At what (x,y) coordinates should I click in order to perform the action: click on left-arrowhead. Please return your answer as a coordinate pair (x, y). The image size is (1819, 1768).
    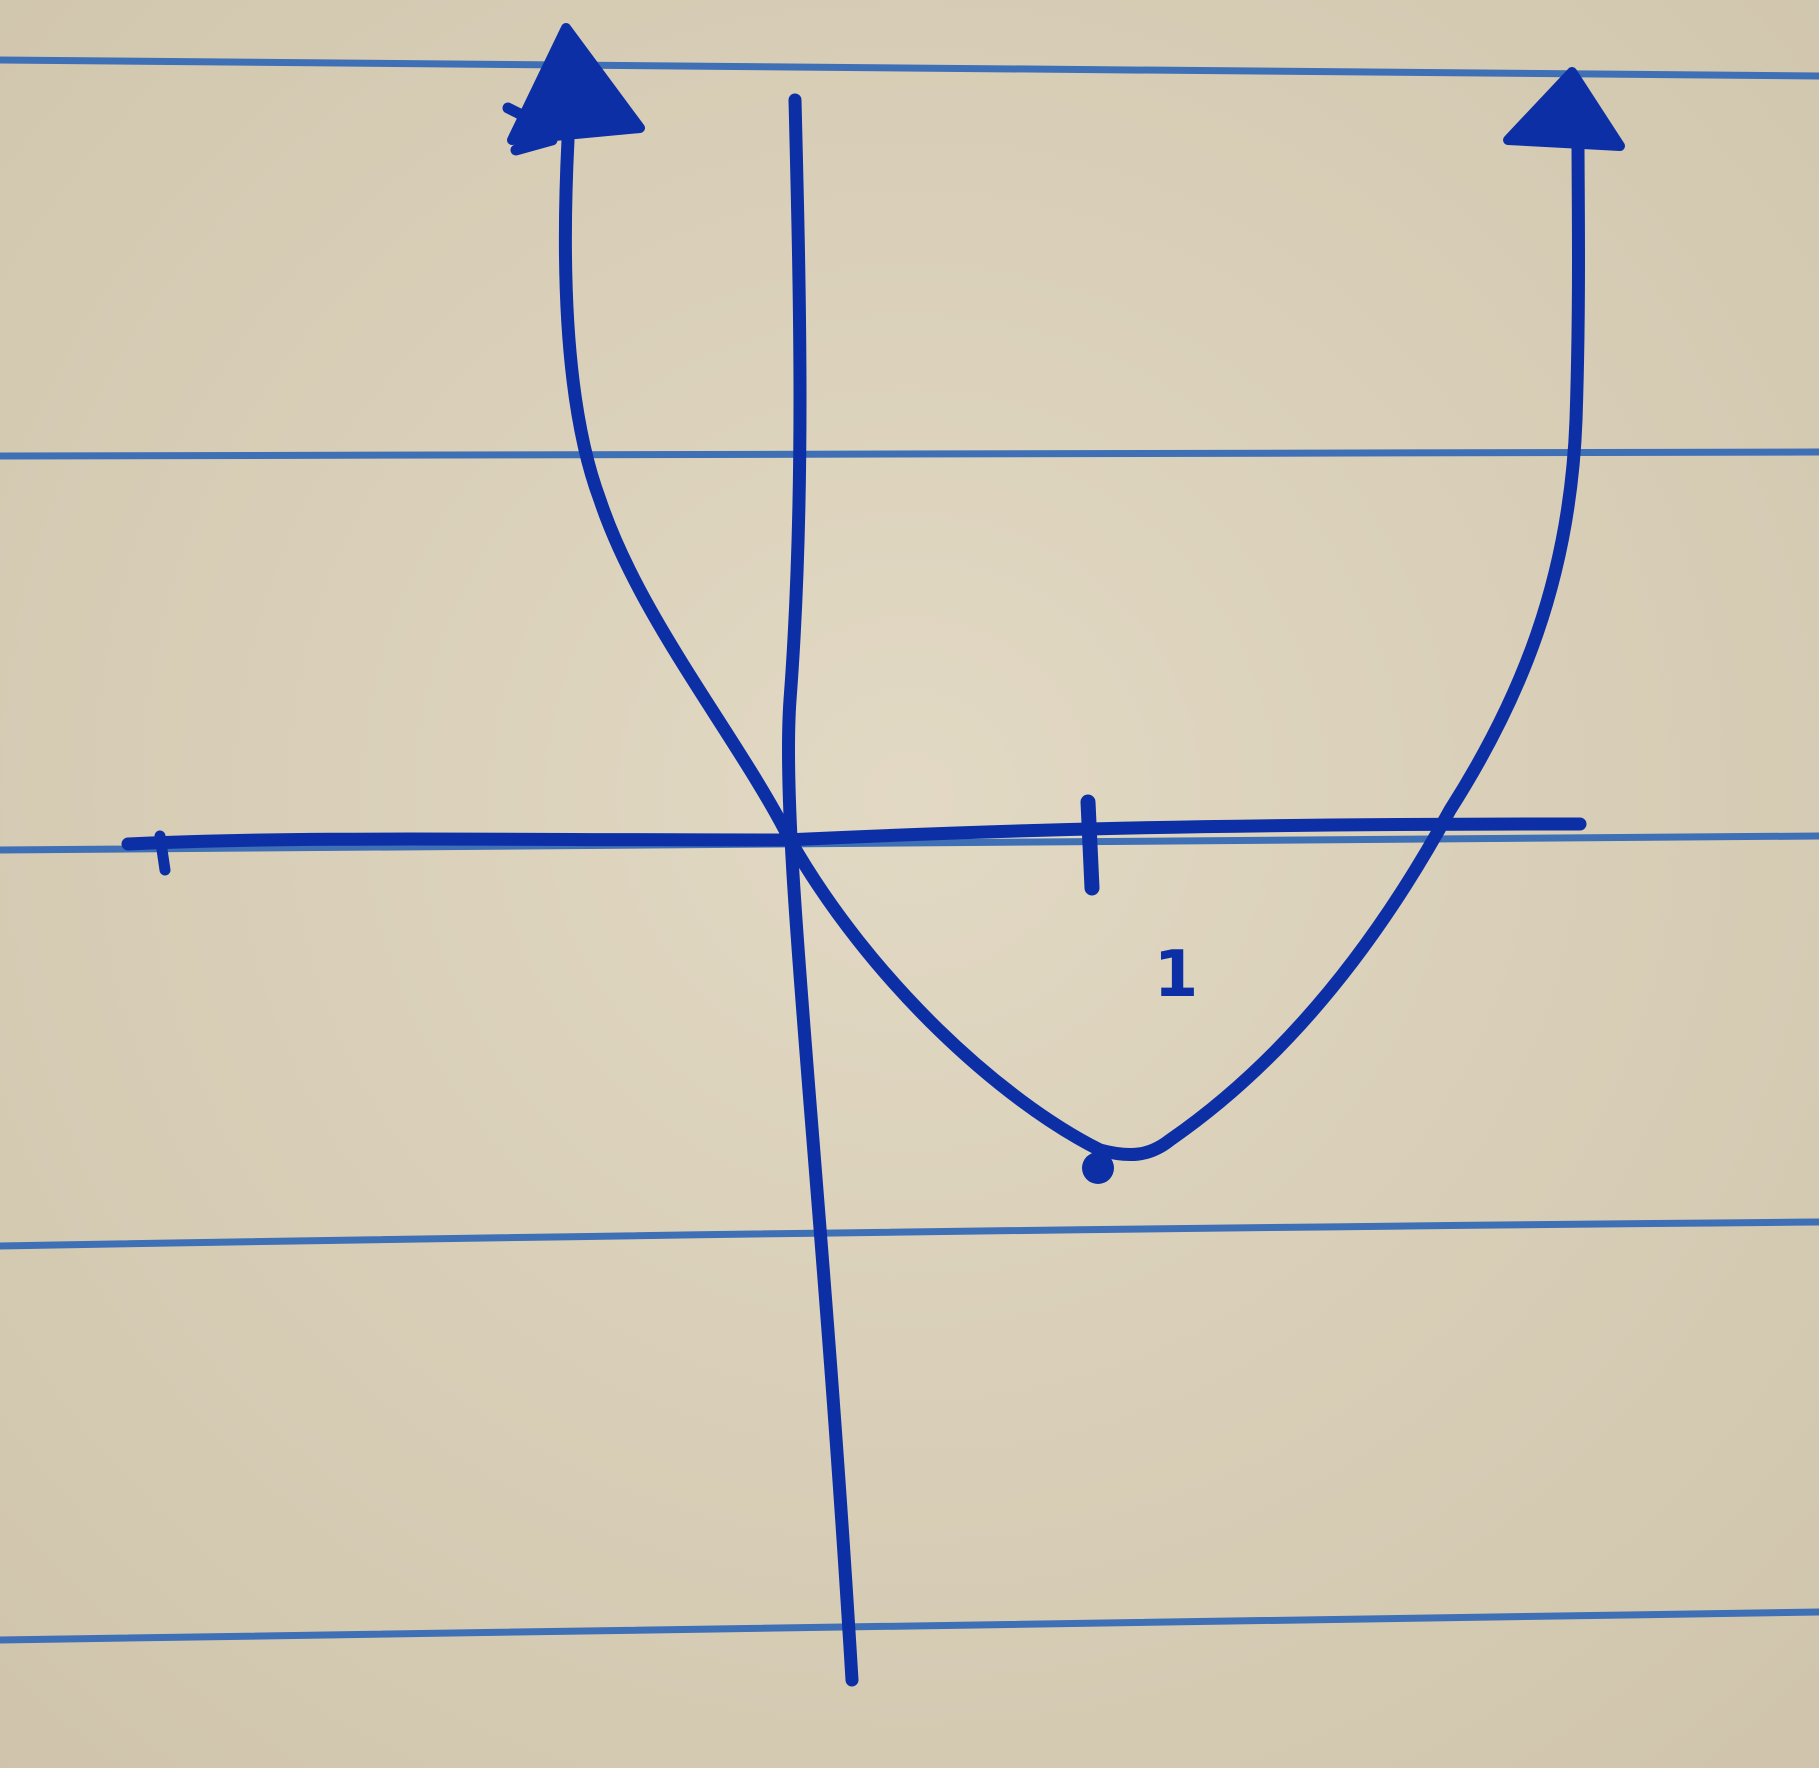
    Looking at the image, I should click on (576, 84).